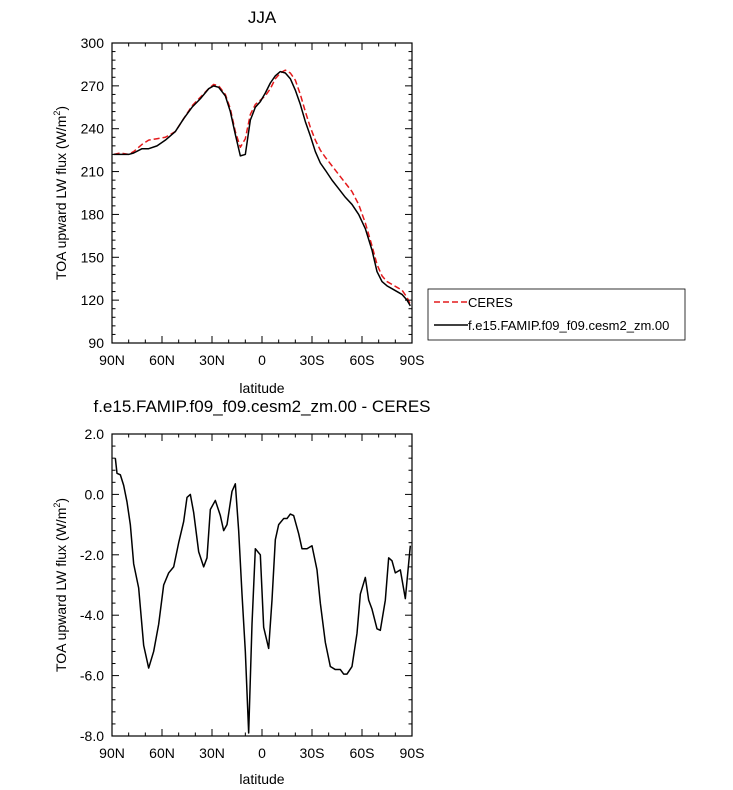  What do you see at coordinates (93, 129) in the screenshot?
I see `top-ytick-label: 240` at bounding box center [93, 129].